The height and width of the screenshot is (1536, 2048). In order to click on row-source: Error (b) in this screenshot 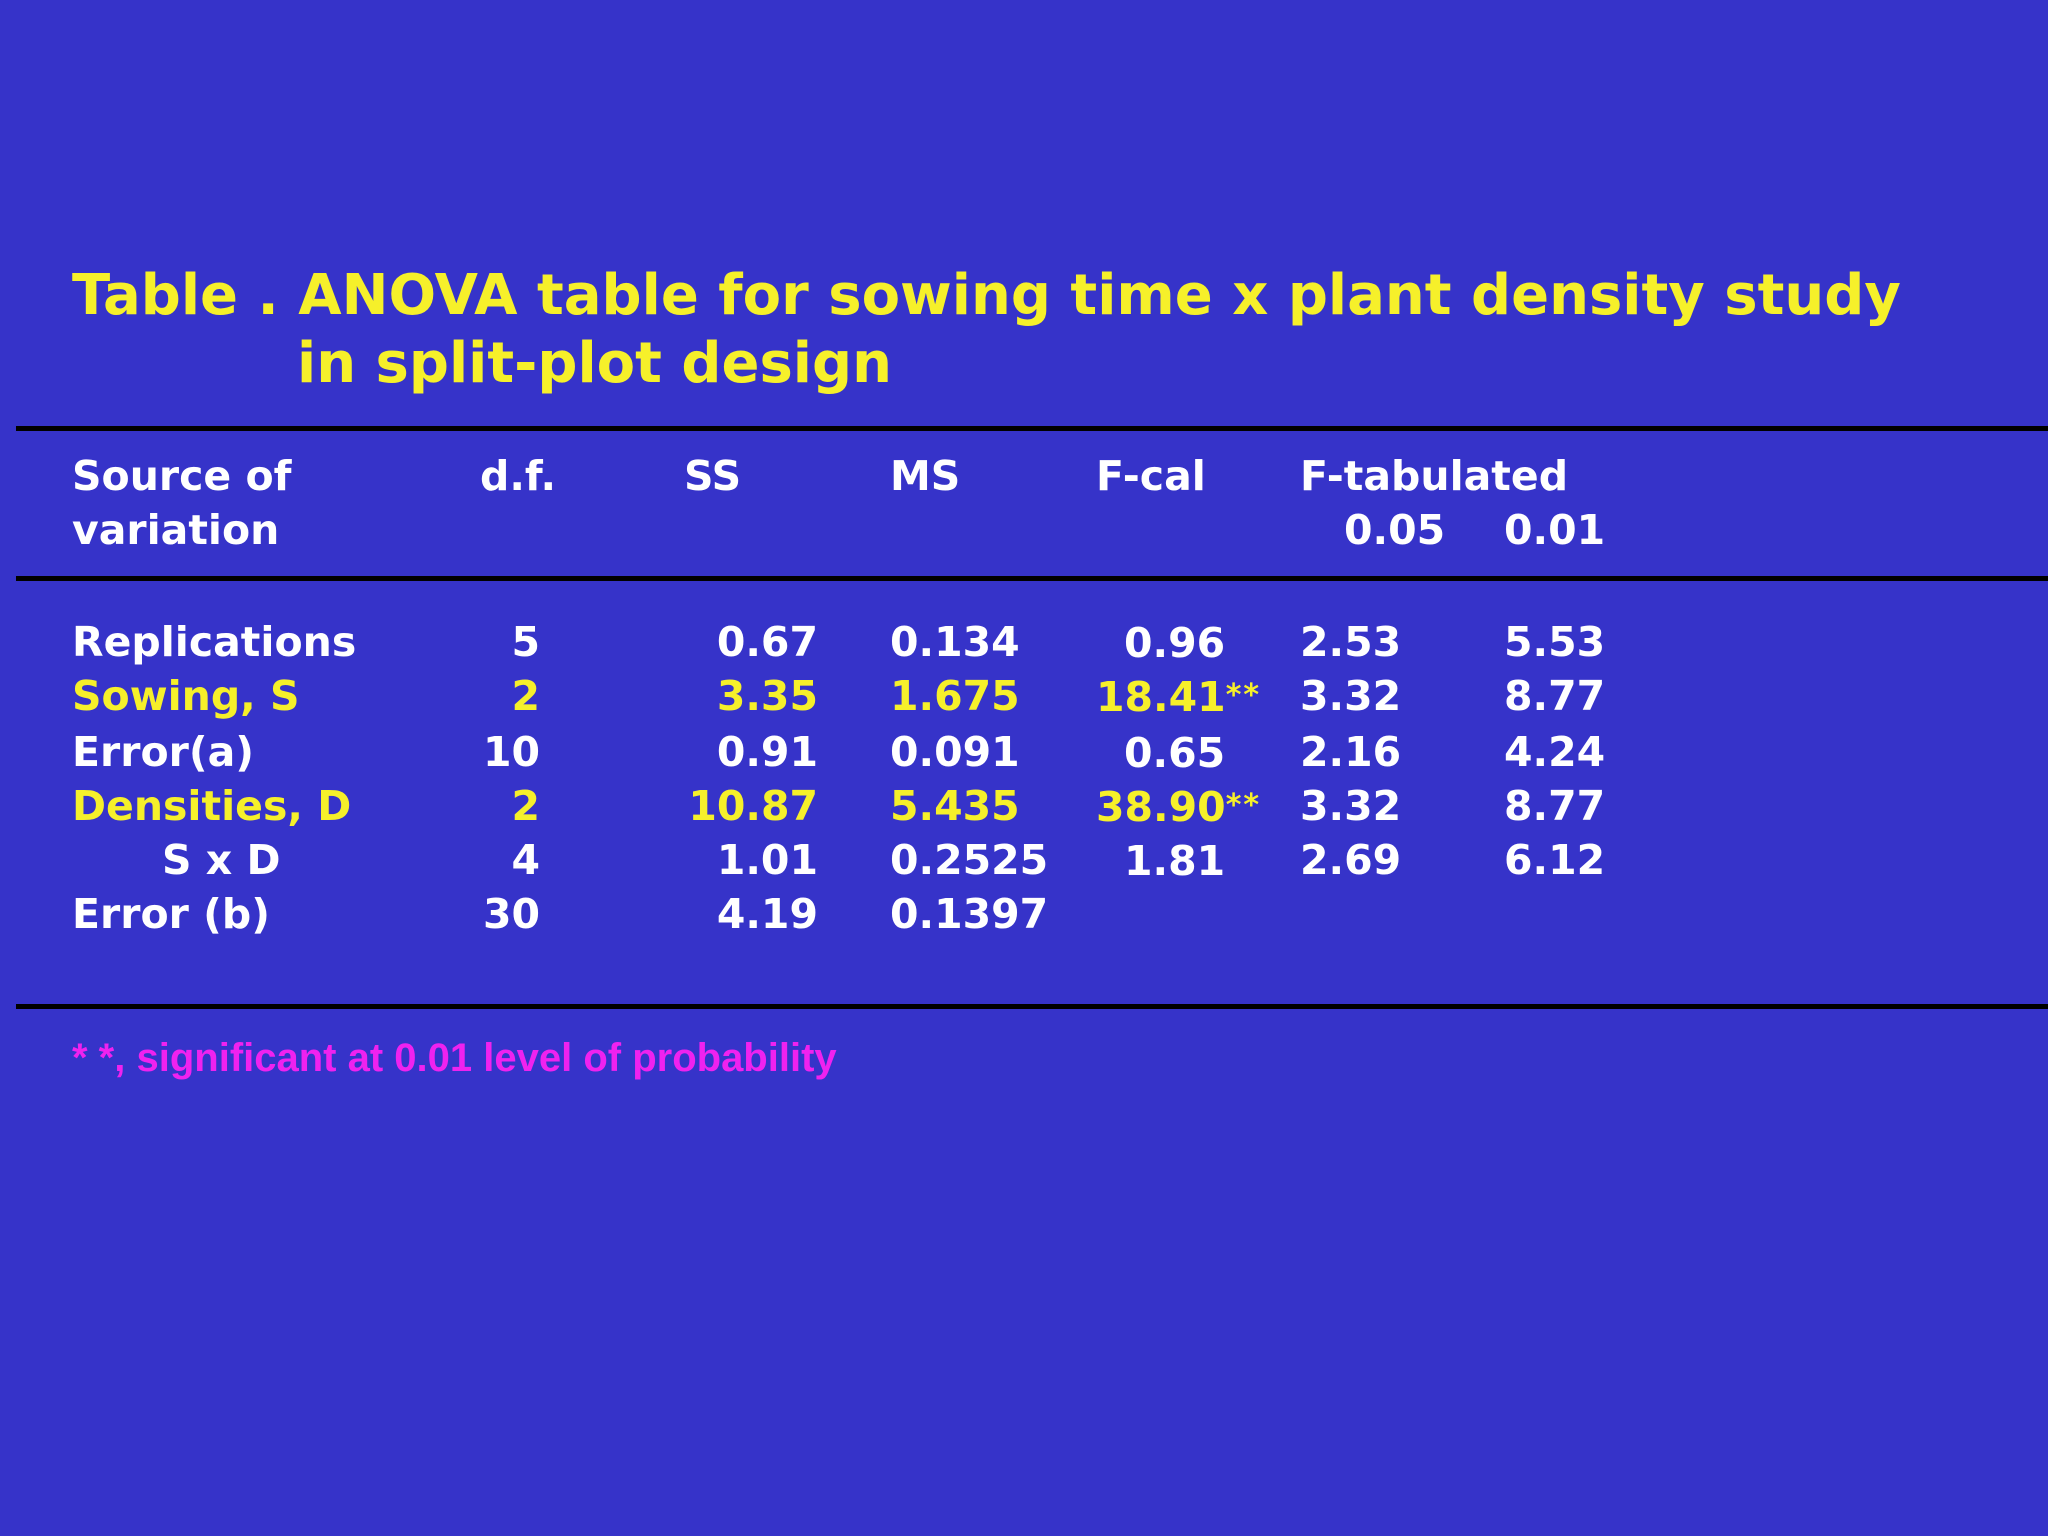, I will do `click(171, 914)`.